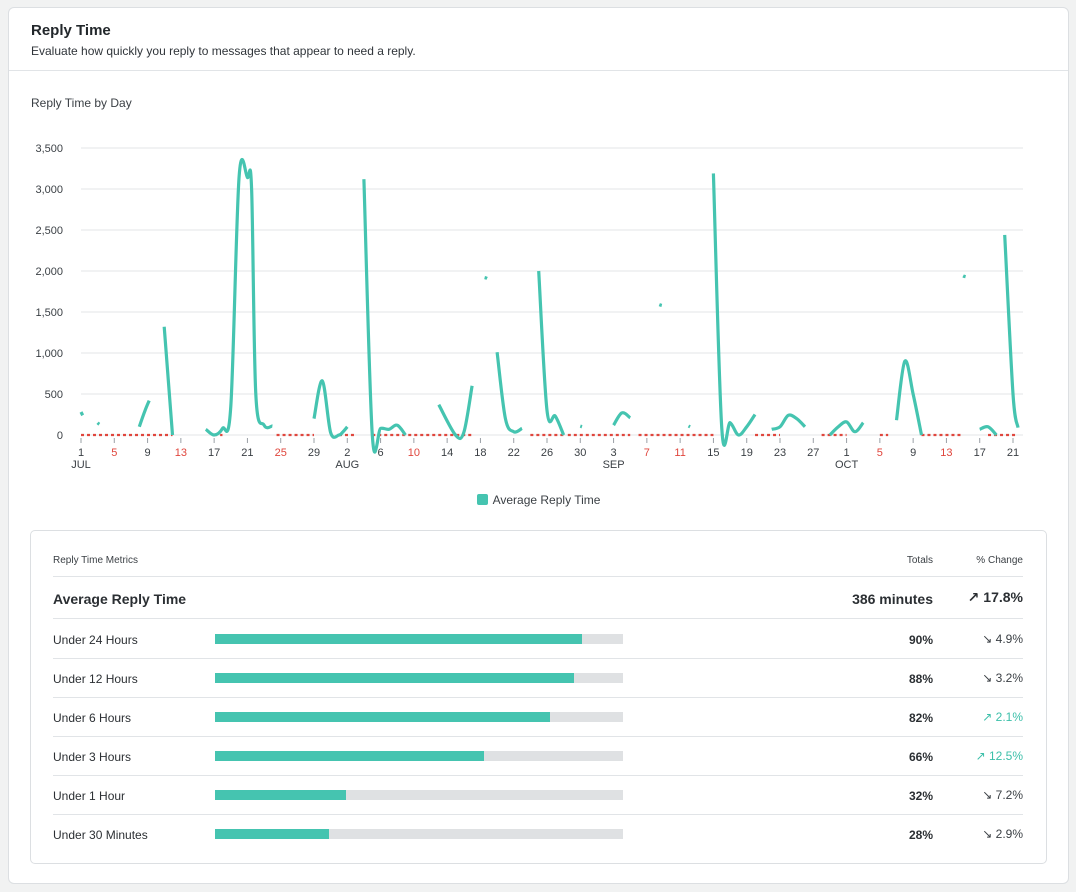 Image resolution: width=1076 pixels, height=892 pixels. What do you see at coordinates (347, 465) in the screenshot?
I see `x-month-label: AUG` at bounding box center [347, 465].